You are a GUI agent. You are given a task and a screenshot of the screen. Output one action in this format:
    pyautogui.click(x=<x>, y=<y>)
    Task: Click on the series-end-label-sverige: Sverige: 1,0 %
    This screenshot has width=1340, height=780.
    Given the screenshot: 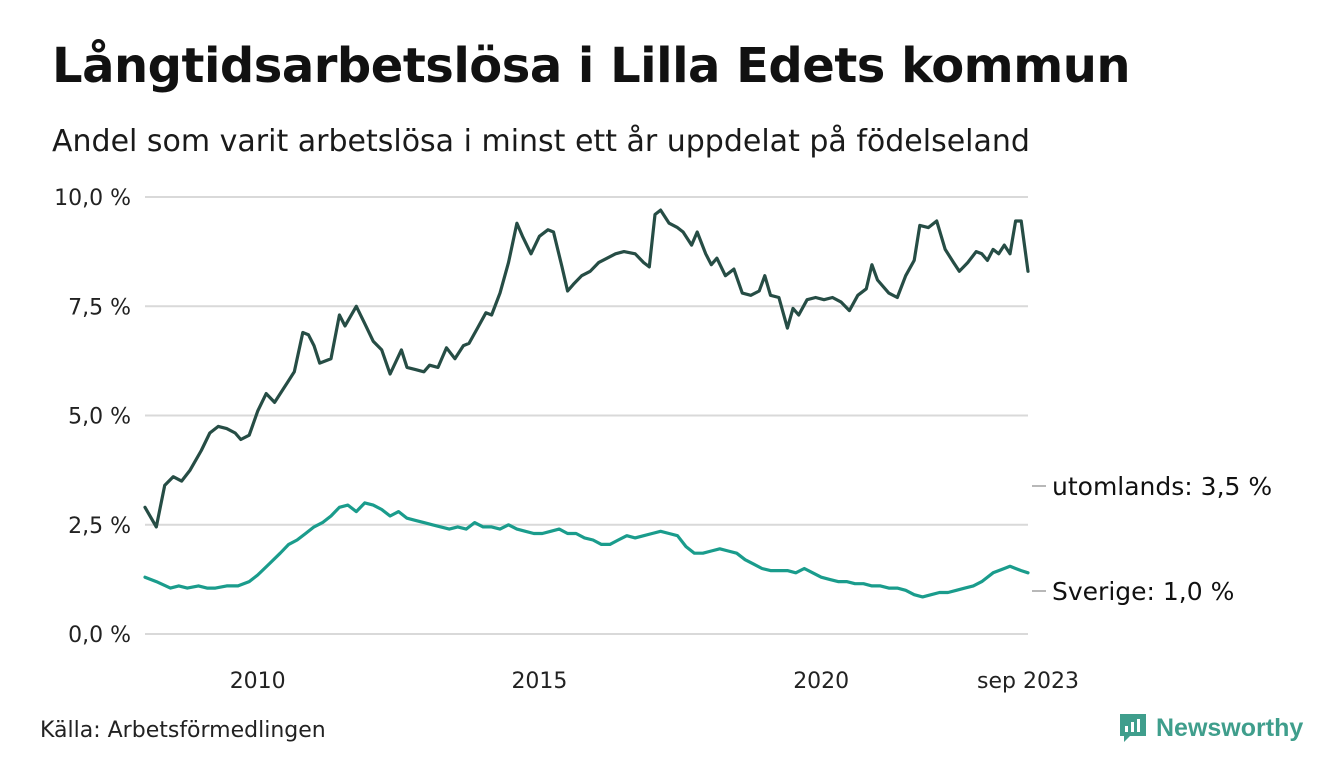 What is the action you would take?
    pyautogui.click(x=1143, y=591)
    